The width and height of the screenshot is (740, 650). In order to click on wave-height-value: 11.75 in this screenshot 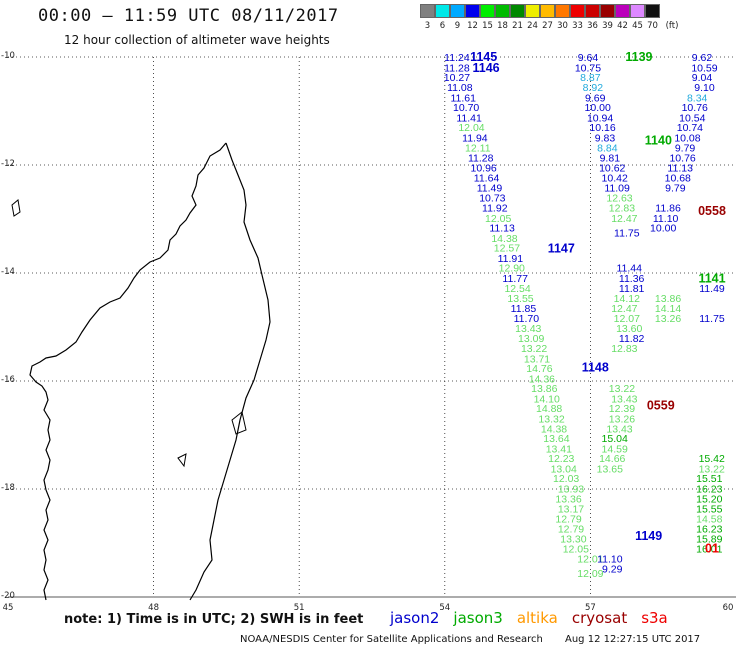, I will do `click(627, 234)`.